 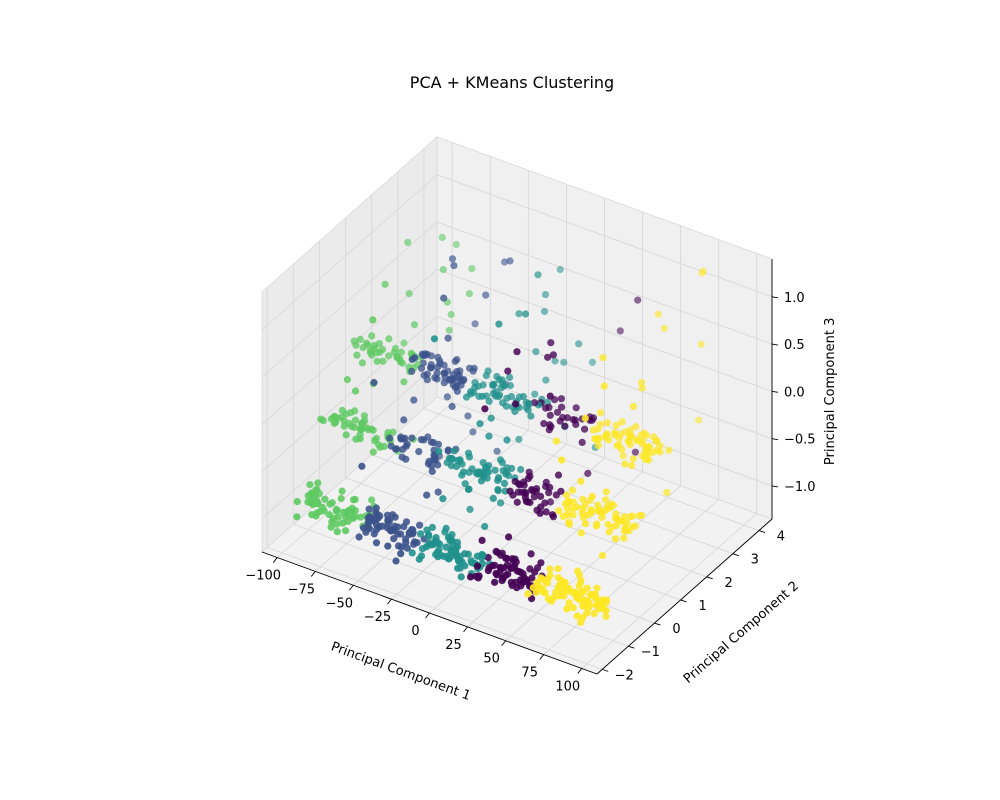 I want to click on y-axis-tick, so click(x=631, y=647).